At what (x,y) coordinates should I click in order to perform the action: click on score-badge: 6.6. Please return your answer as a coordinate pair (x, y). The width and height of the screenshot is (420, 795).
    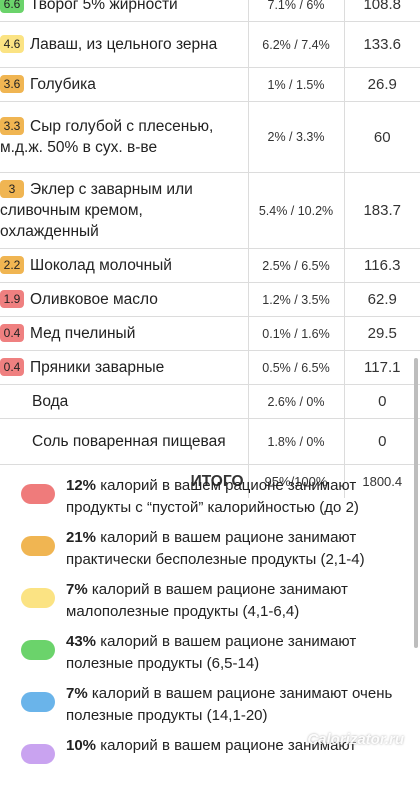
    Looking at the image, I should click on (12, 6).